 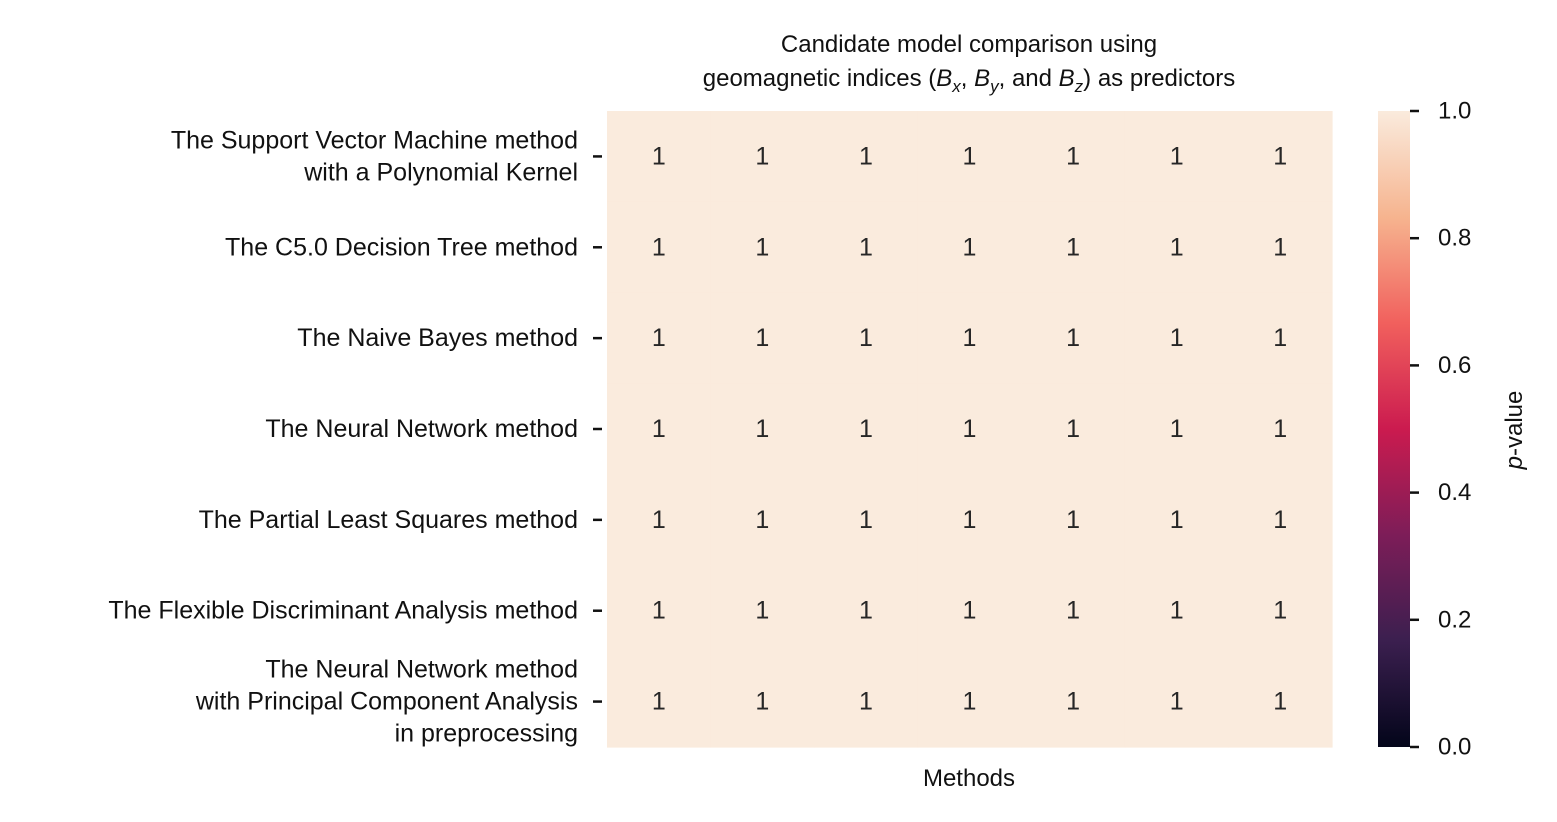 I want to click on y-tick-label: The Naive Bayes method, so click(x=437, y=338).